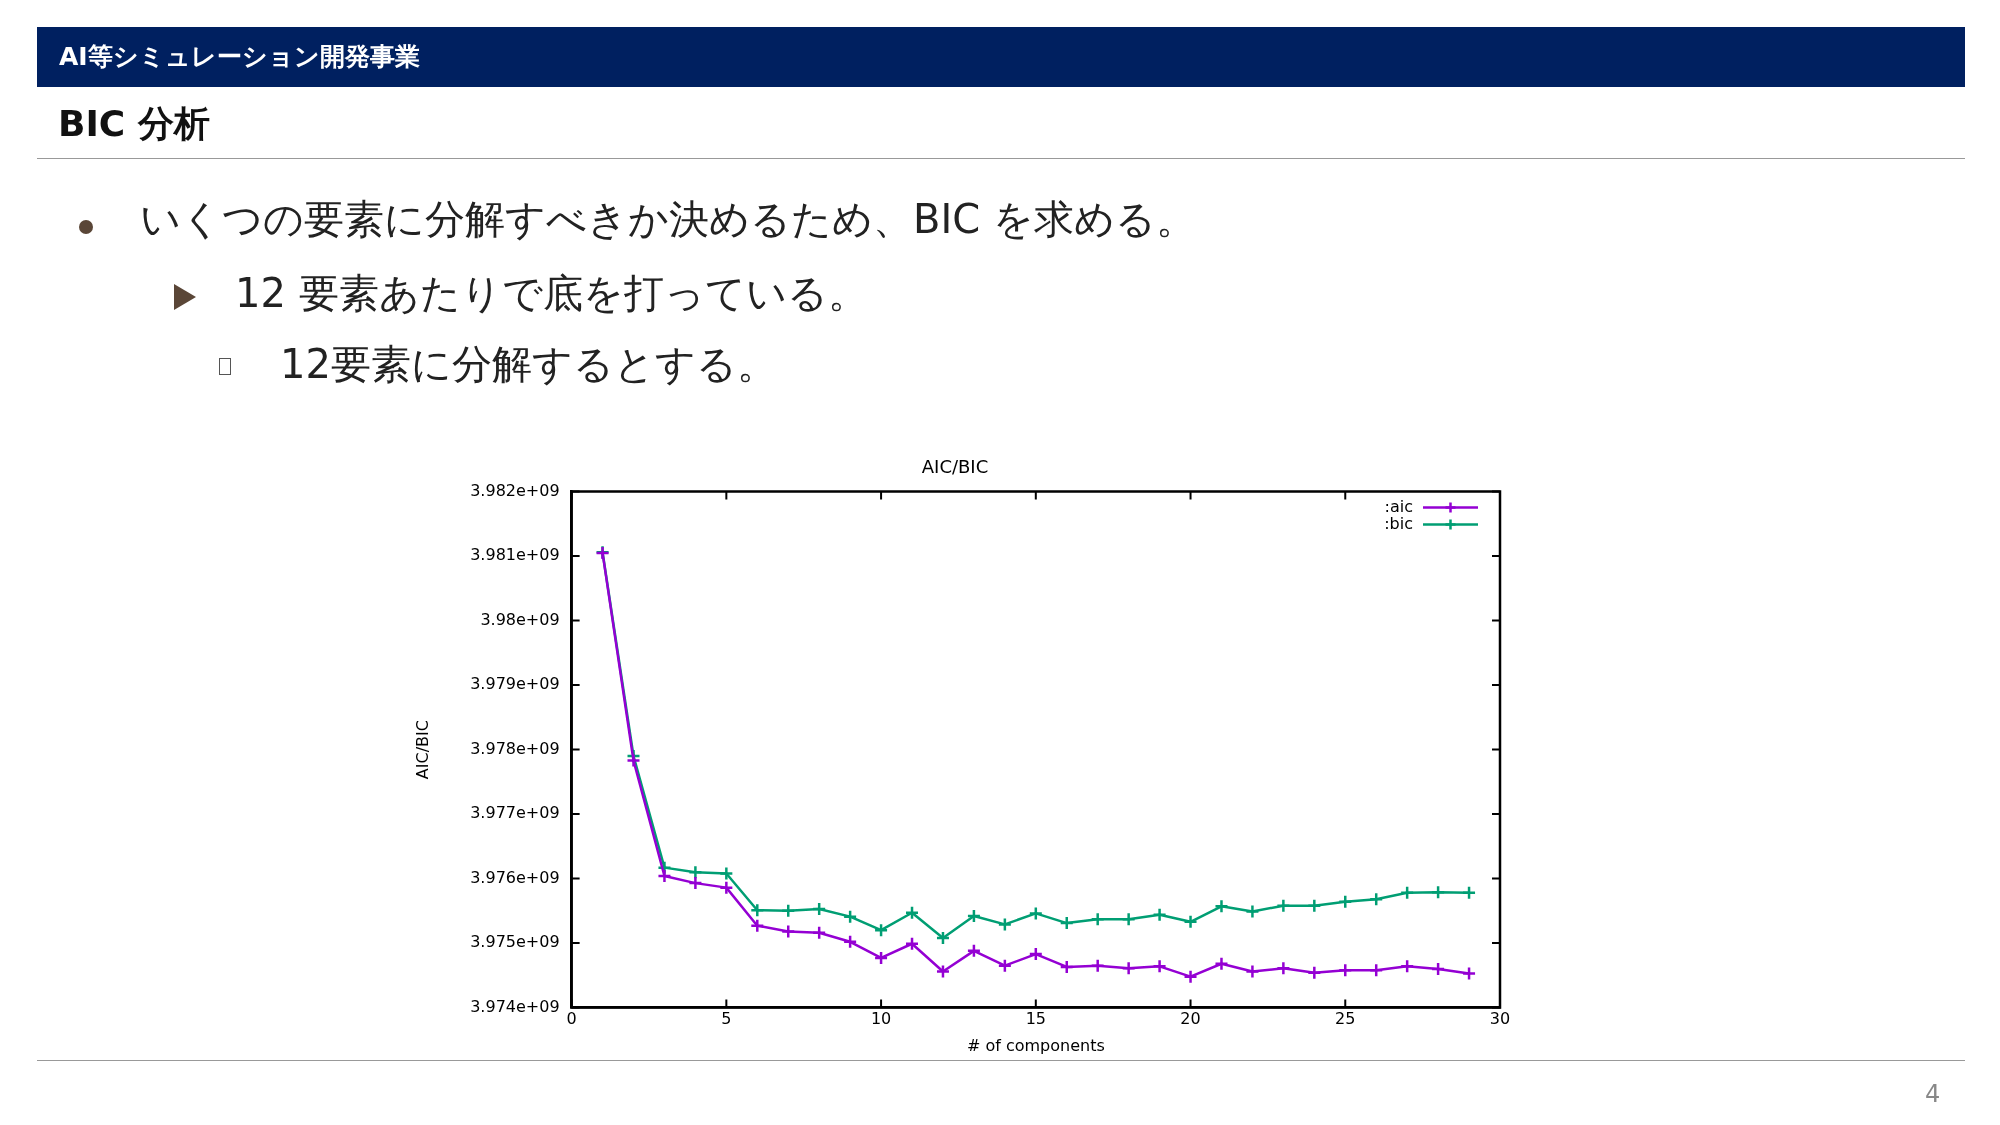  What do you see at coordinates (726, 1019) in the screenshot?
I see `x-tick-label: 5` at bounding box center [726, 1019].